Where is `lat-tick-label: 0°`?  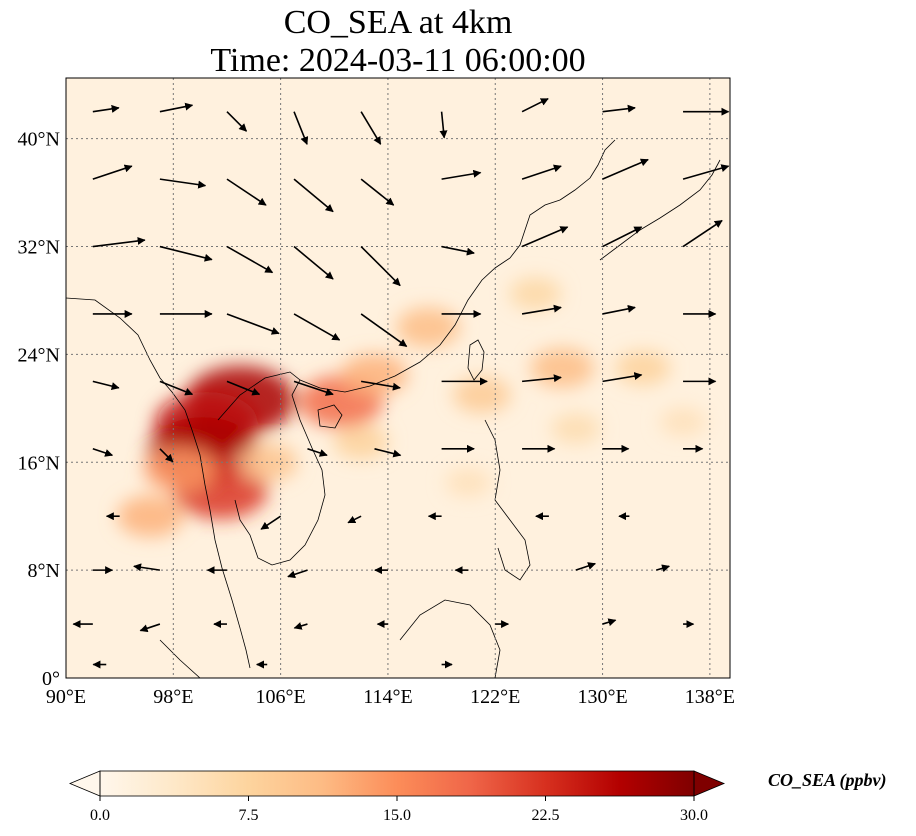 lat-tick-label: 0° is located at coordinates (51, 679).